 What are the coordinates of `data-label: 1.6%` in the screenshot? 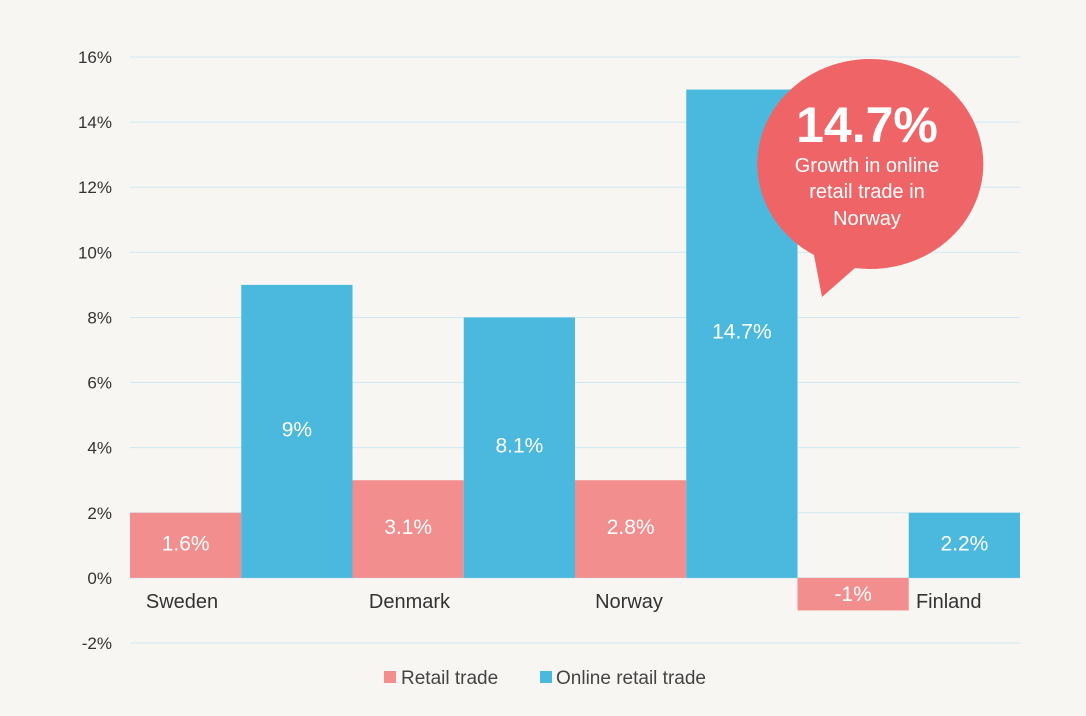 It's located at (186, 543).